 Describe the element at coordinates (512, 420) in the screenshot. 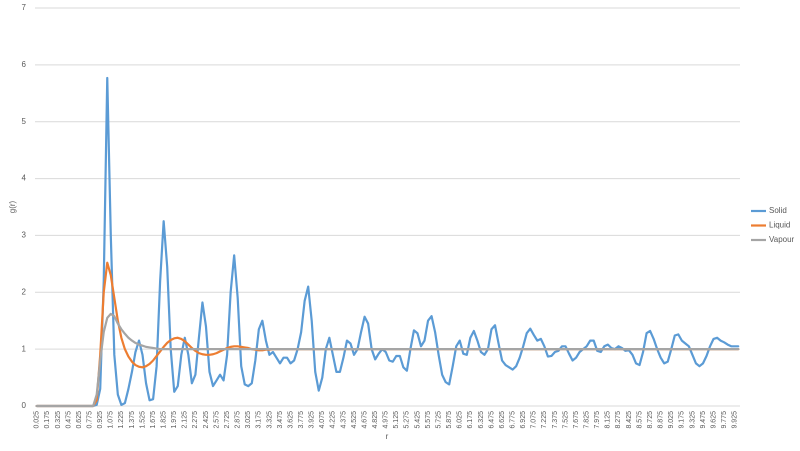

I see `x-tick-label: 6.775` at that location.